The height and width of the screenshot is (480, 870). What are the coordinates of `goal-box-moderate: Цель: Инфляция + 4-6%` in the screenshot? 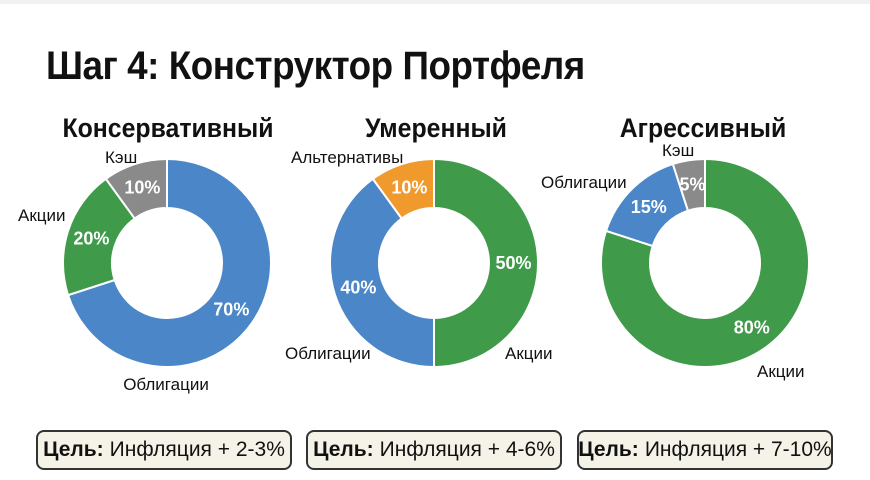 It's located at (434, 450).